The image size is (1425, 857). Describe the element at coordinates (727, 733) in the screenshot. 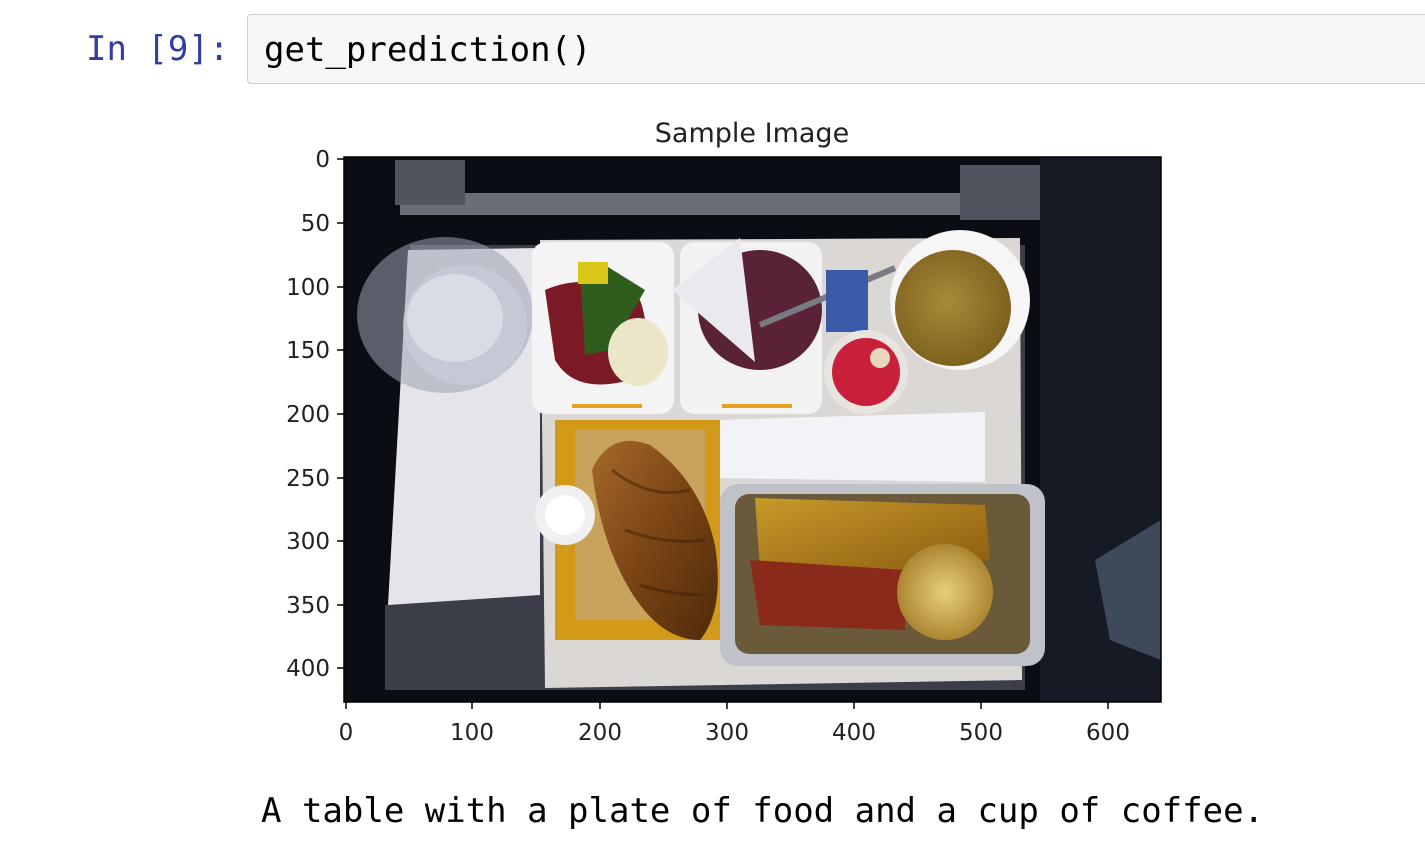

I see `x-tick-label: 300` at that location.